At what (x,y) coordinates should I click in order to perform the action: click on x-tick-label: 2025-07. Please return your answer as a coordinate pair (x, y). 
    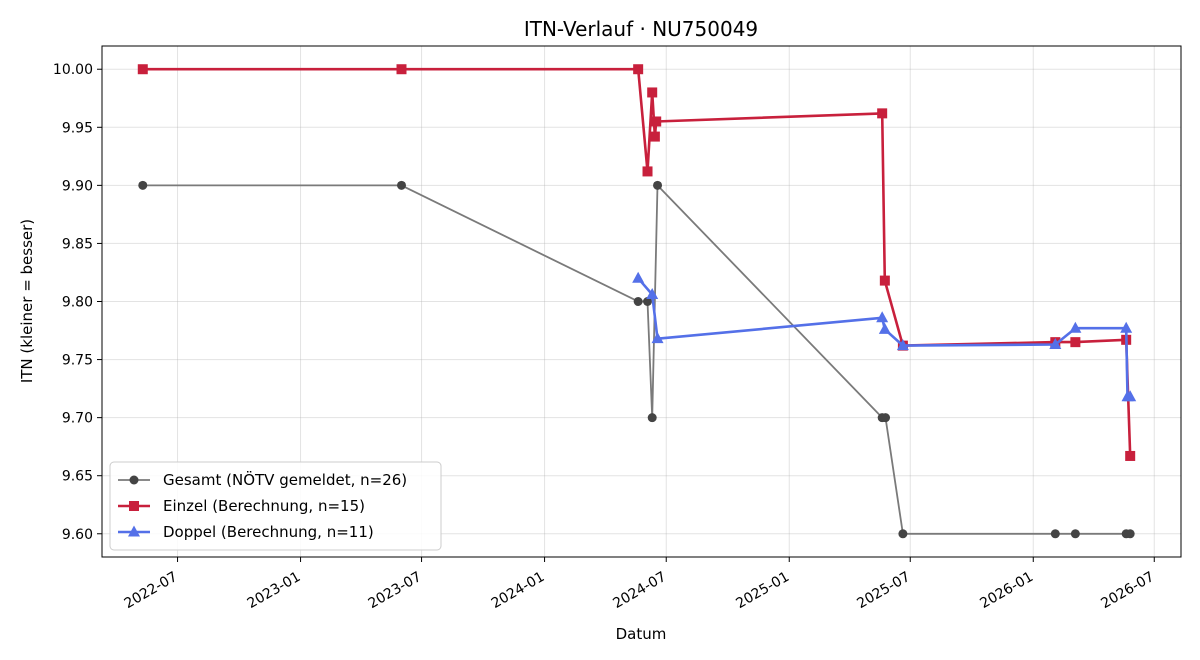
    Looking at the image, I should click on (883, 590).